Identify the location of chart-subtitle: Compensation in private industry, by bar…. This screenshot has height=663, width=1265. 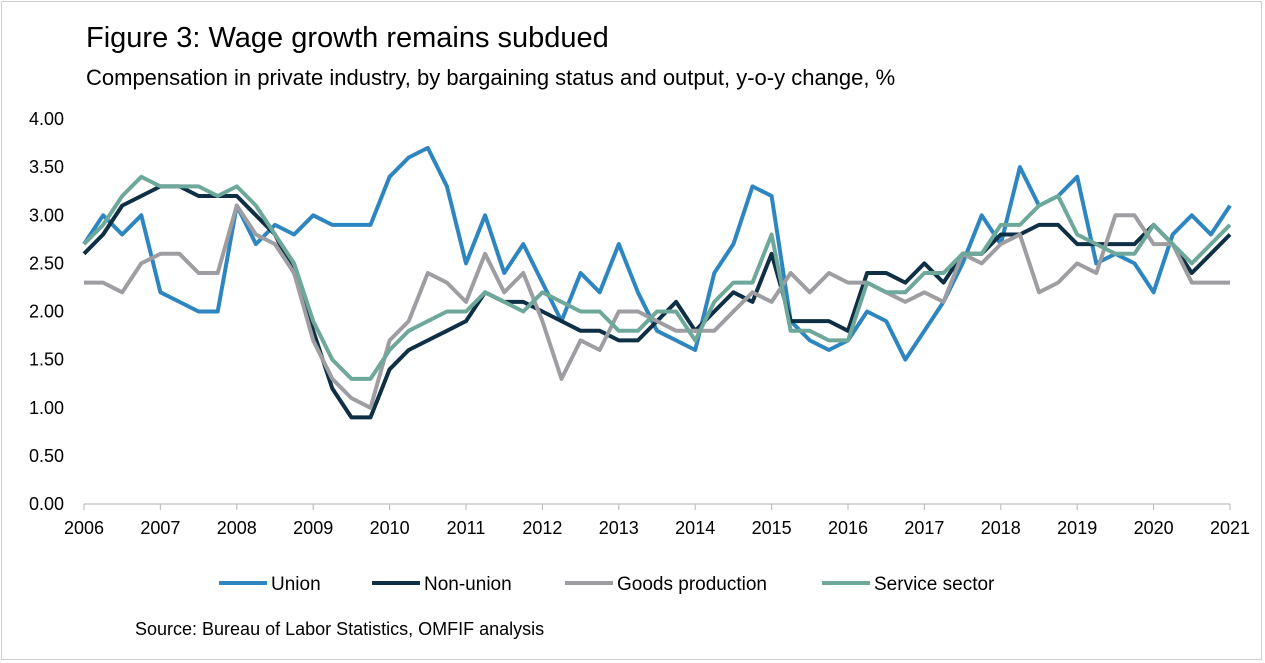
(491, 77).